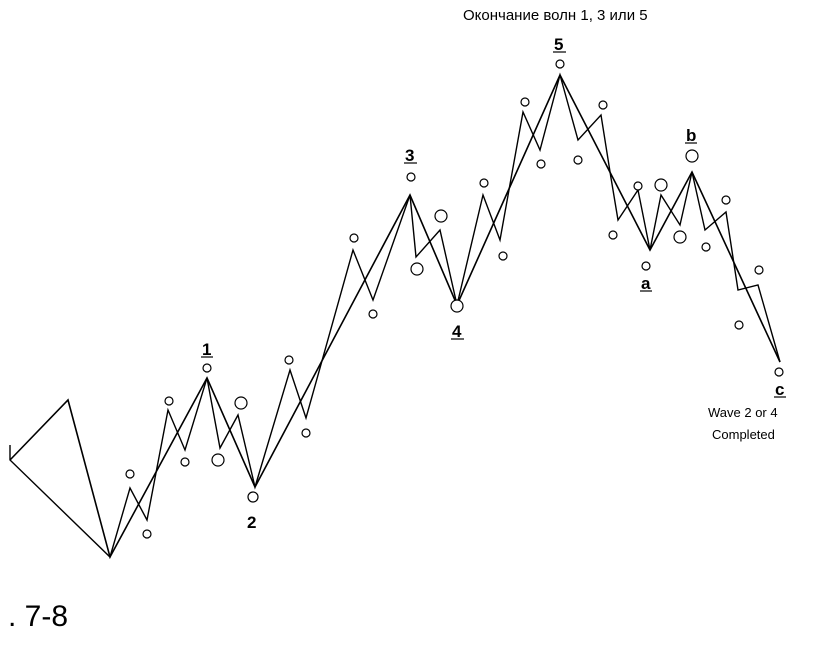  What do you see at coordinates (558, 44) in the screenshot?
I see `wave-label-5: 5` at bounding box center [558, 44].